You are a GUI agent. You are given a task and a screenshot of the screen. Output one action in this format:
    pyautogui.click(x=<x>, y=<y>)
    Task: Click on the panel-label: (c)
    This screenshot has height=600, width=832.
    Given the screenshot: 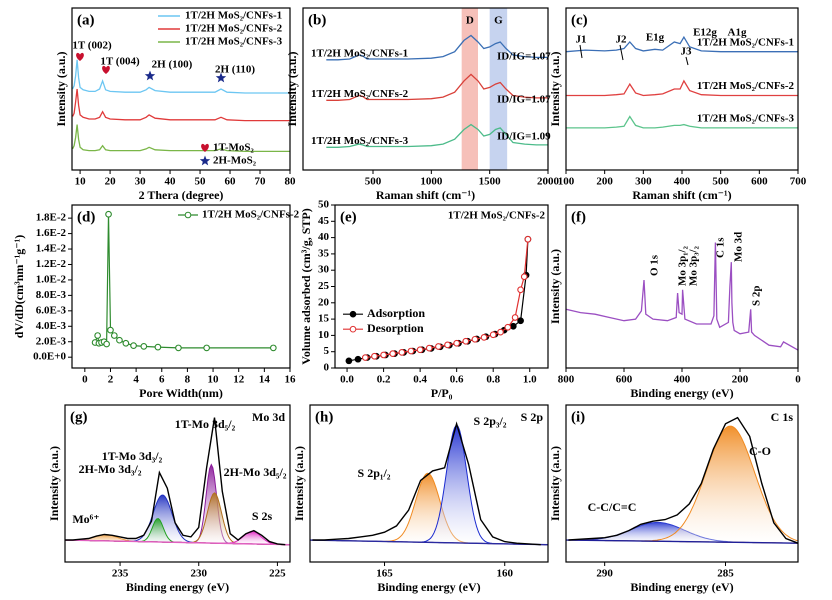 What is the action you would take?
    pyautogui.click(x=579, y=20)
    